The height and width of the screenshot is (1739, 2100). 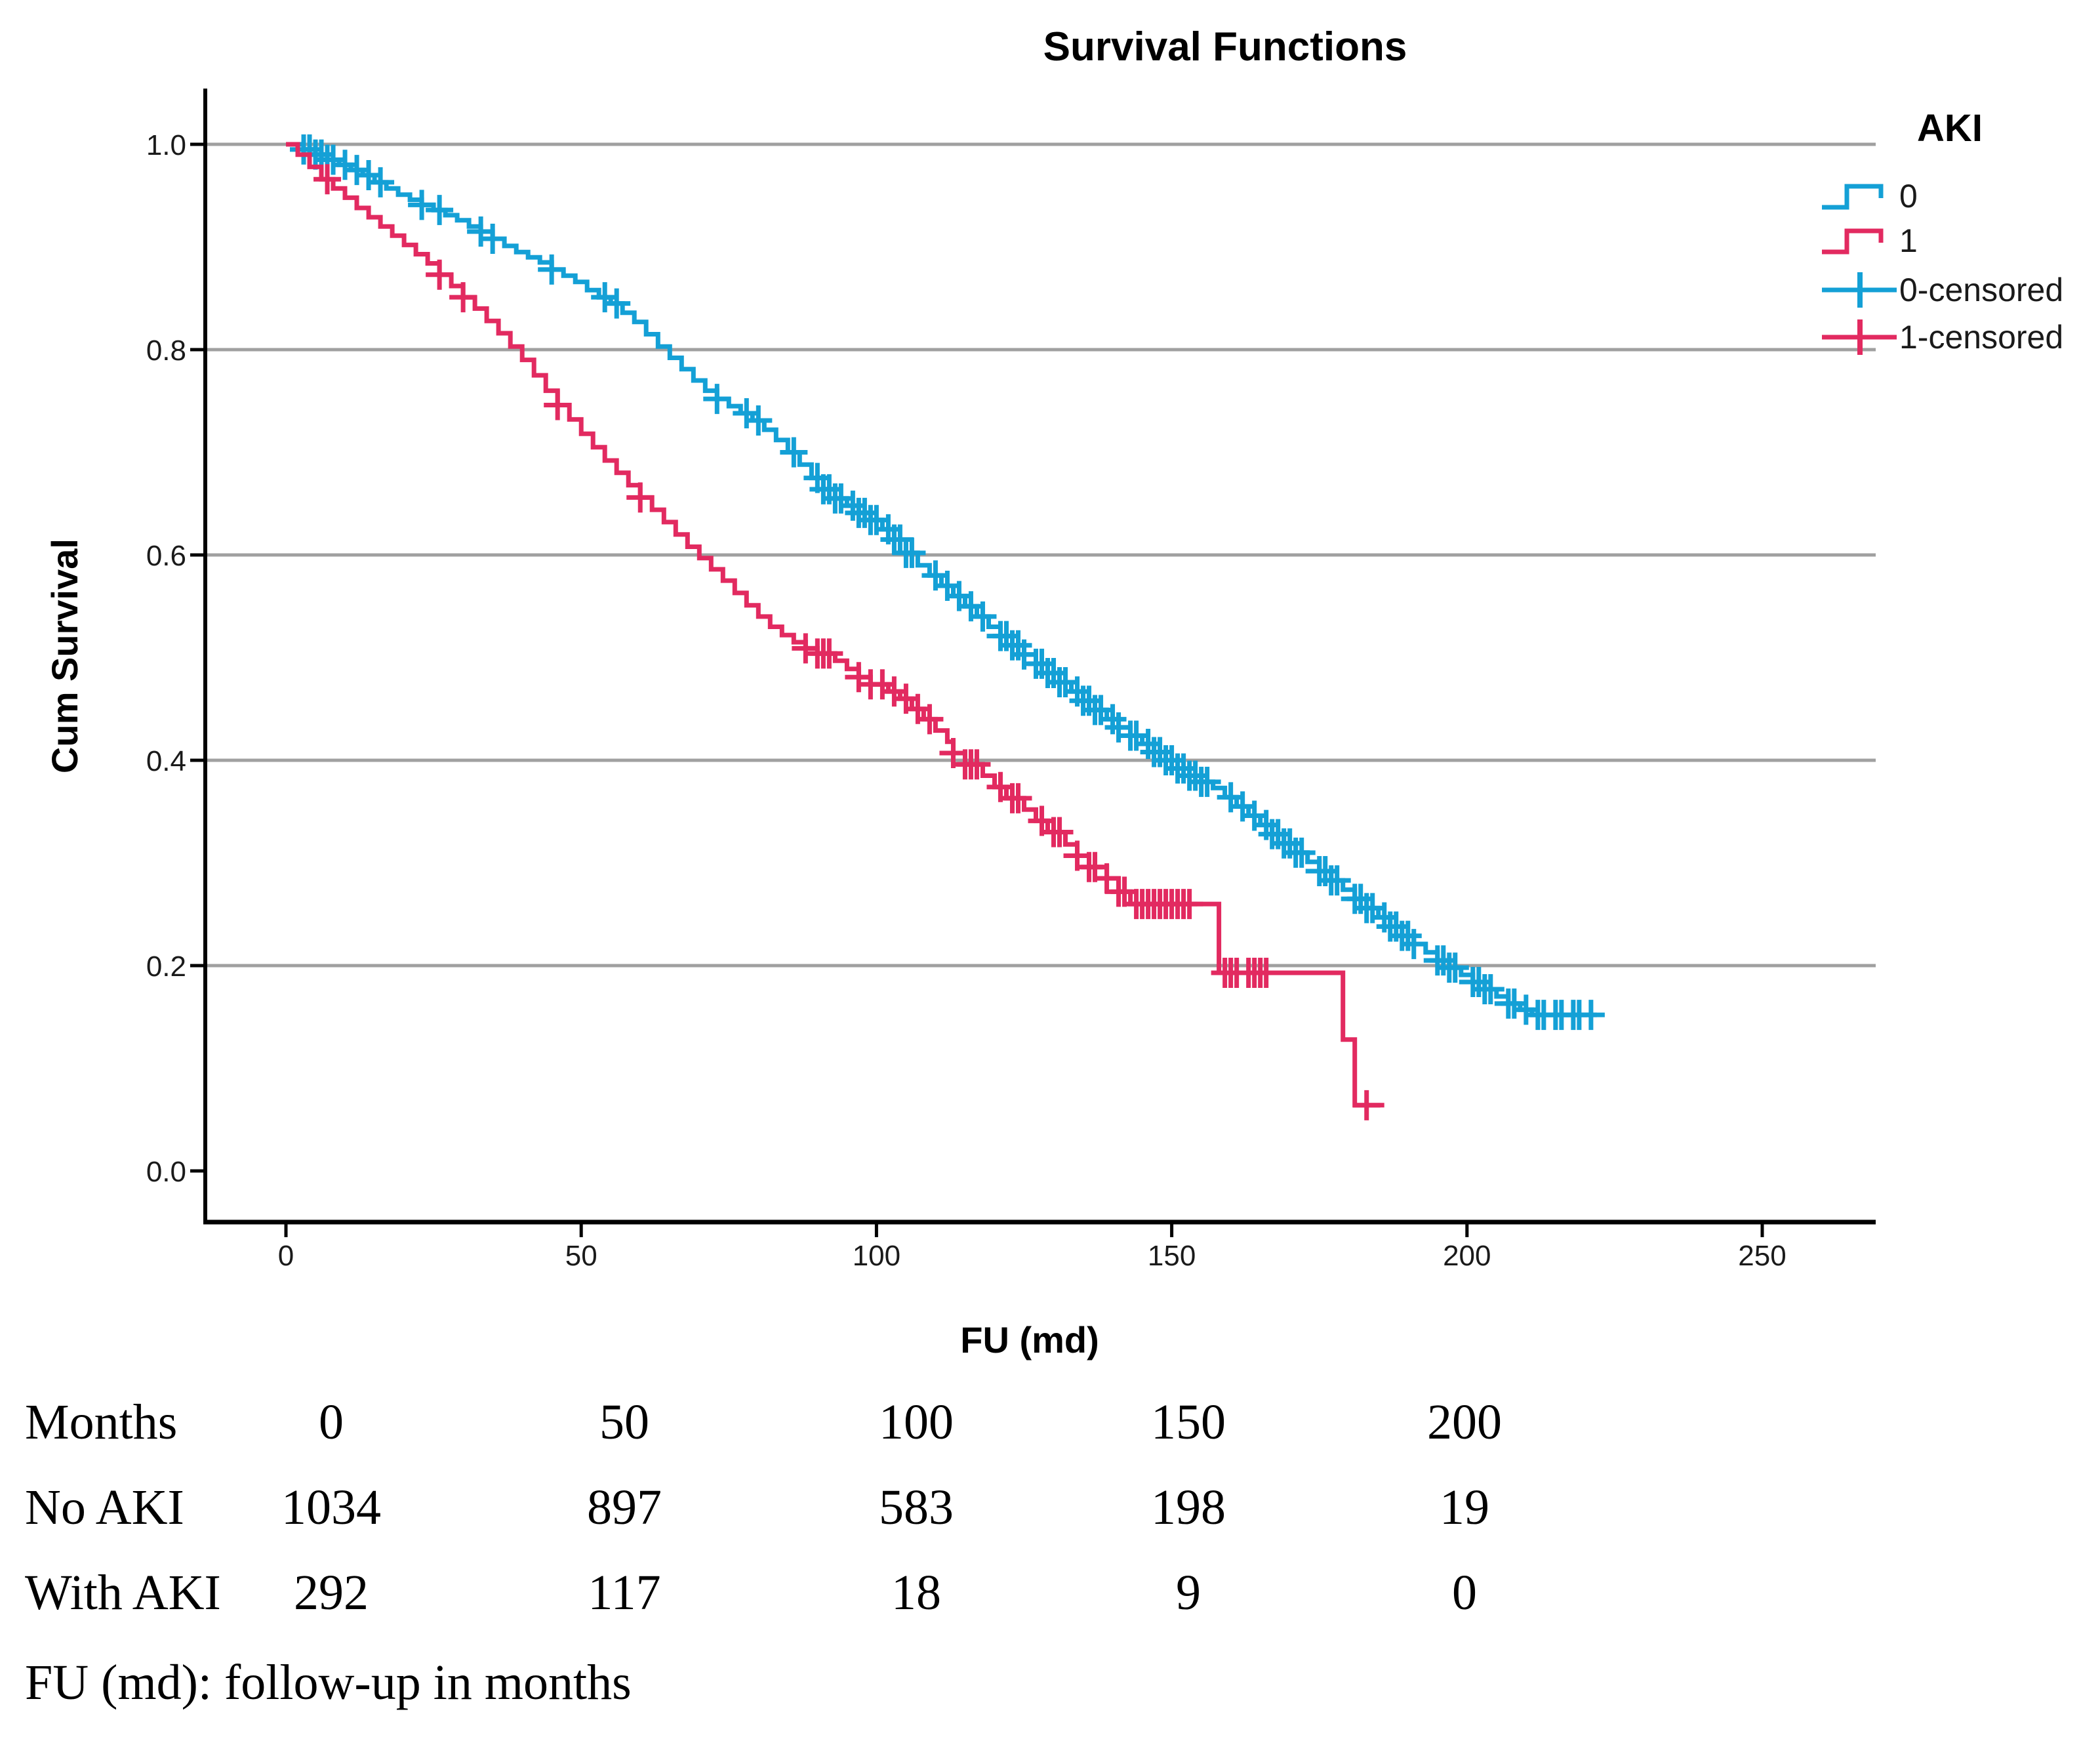 What do you see at coordinates (916, 1507) in the screenshot?
I see `risk-table-cell: 583` at bounding box center [916, 1507].